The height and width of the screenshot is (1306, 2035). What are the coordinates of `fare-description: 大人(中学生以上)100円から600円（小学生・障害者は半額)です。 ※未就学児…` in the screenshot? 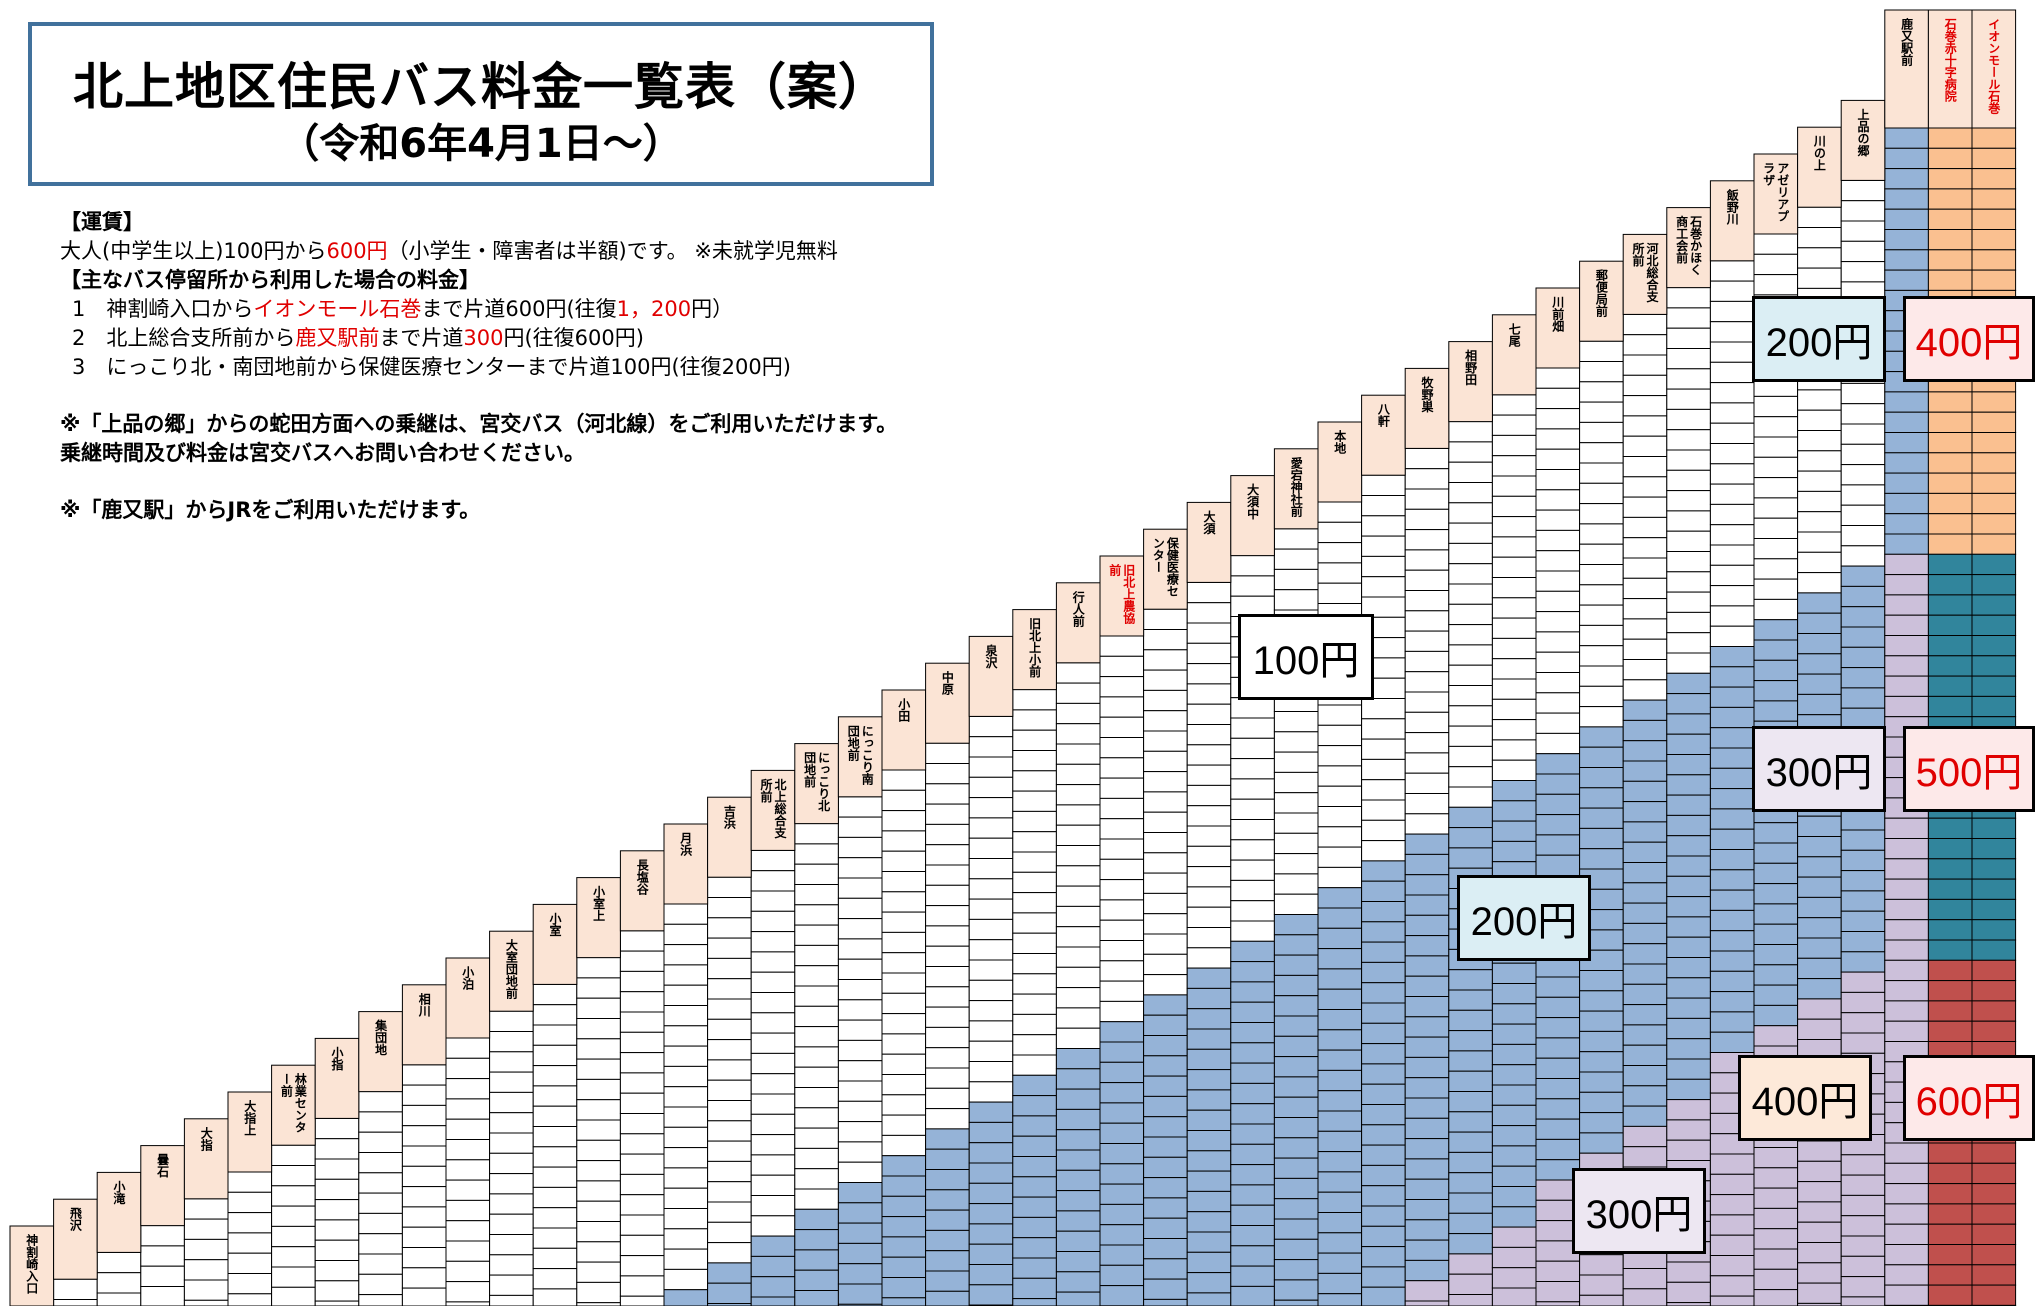 It's located at (478, 251).